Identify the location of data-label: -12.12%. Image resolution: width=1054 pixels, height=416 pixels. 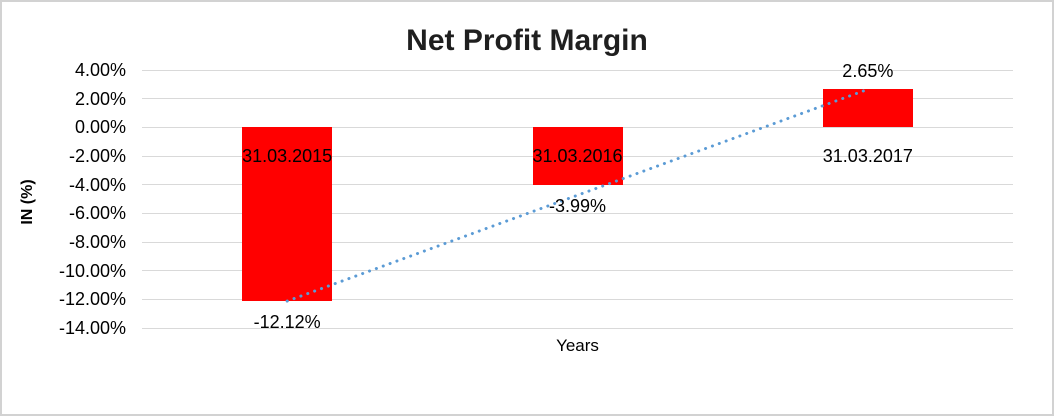
(287, 322).